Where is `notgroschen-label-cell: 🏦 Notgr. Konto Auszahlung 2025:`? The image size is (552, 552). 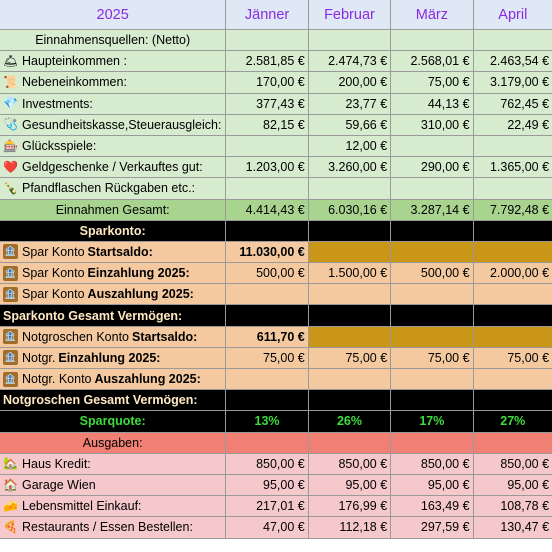 notgroschen-label-cell: 🏦 Notgr. Konto Auszahlung 2025: is located at coordinates (113, 379).